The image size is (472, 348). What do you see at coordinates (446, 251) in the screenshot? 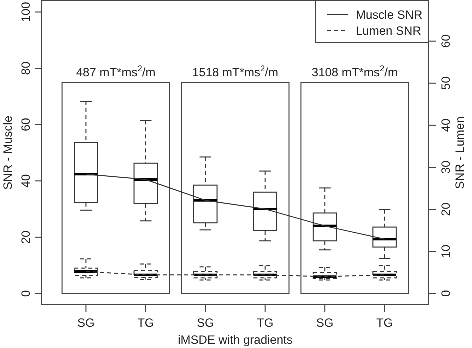
I see `y2-tick-label: 10` at bounding box center [446, 251].